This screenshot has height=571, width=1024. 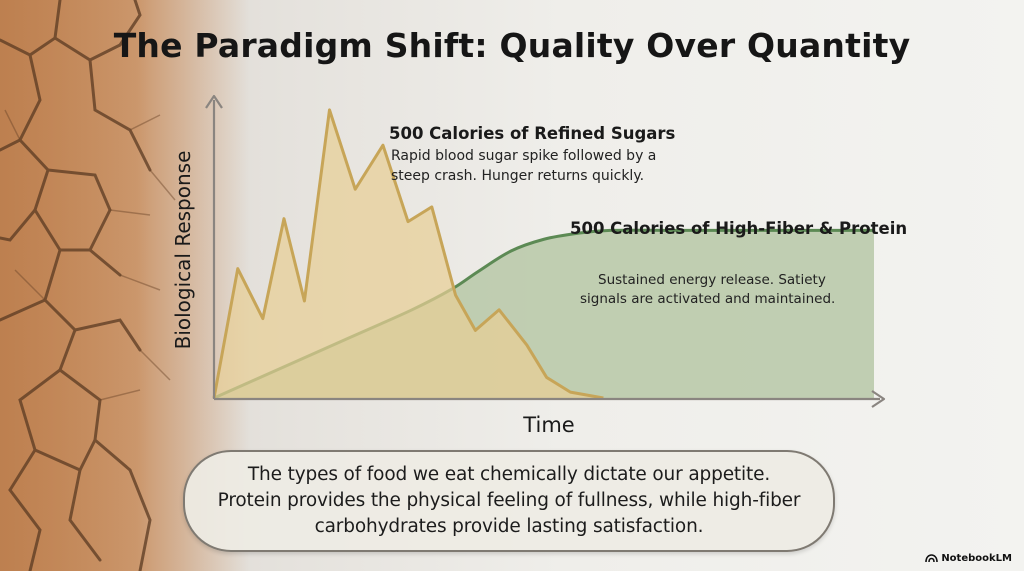 I want to click on sugar-description-line-1: Rapid blood sugar spike followed by a, so click(x=523, y=156).